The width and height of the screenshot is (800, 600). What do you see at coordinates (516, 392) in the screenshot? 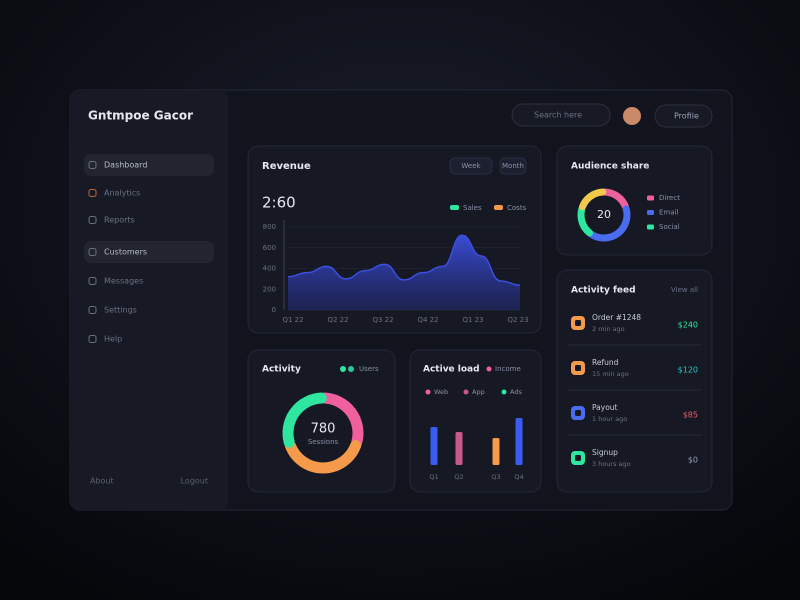
I see `legend-label: Ads` at bounding box center [516, 392].